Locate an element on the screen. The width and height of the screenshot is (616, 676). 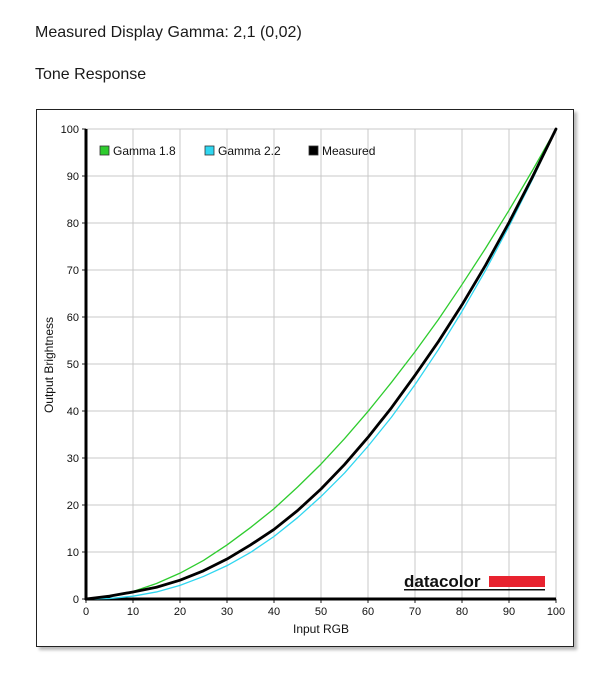
x-tick-label: 100 is located at coordinates (556, 612).